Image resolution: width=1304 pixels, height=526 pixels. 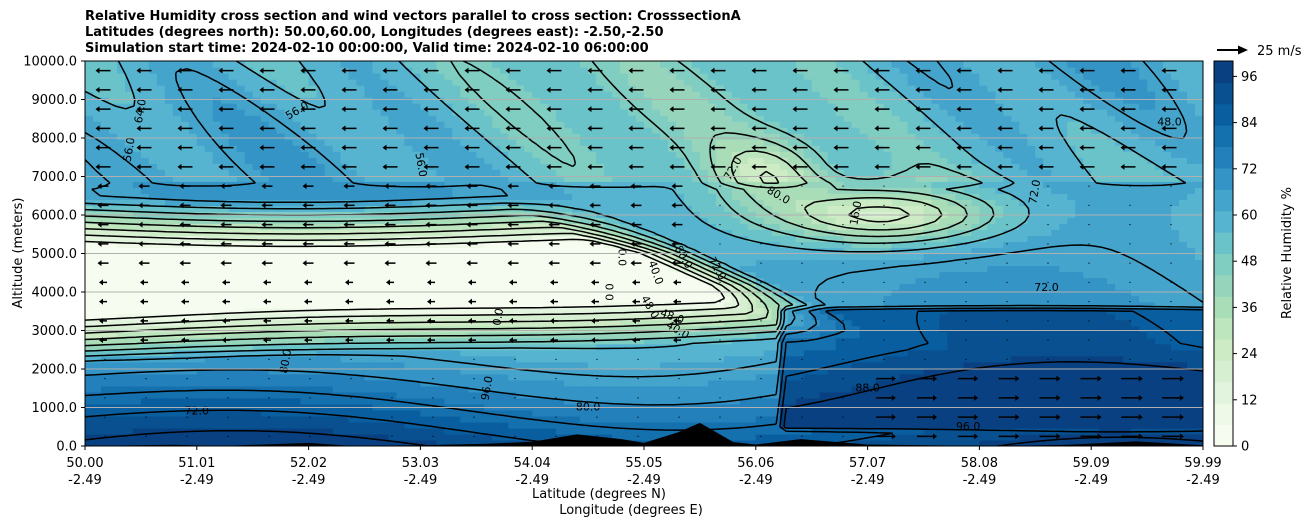 I want to click on x-axis-label-2: Longitude (degrees E), so click(x=631, y=510).